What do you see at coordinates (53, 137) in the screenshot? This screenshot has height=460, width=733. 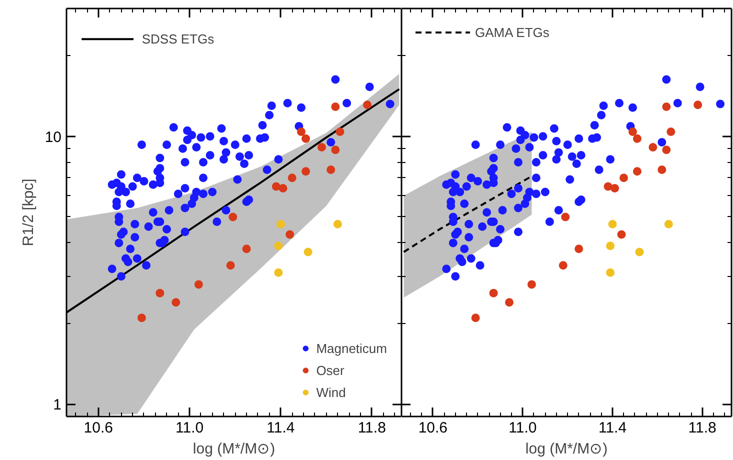 I see `y-tick-label: 10` at bounding box center [53, 137].